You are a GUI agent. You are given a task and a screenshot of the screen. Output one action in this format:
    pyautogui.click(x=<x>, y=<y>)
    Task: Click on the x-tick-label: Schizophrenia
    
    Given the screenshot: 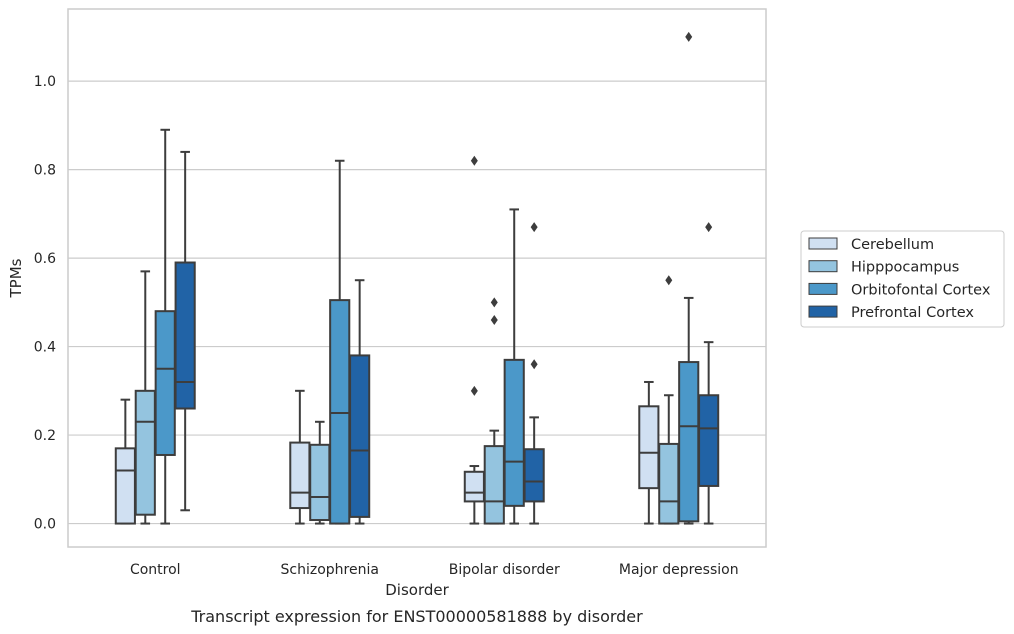 What is the action you would take?
    pyautogui.click(x=330, y=570)
    